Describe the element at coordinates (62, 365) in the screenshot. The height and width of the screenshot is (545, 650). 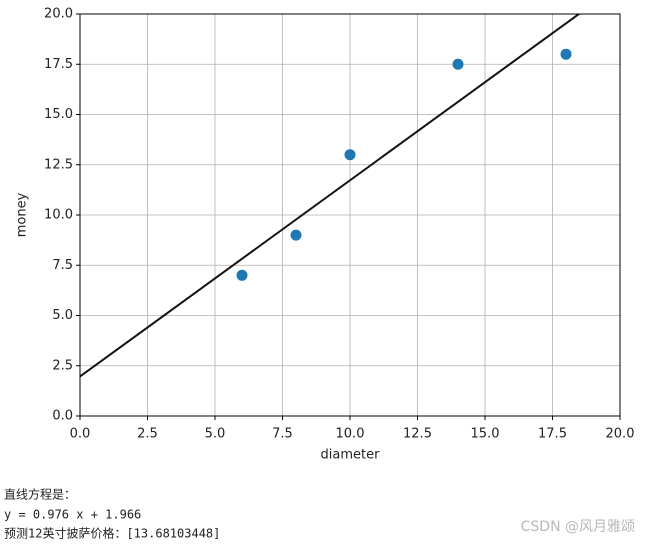
I see `y-tick-label: 2.5` at that location.